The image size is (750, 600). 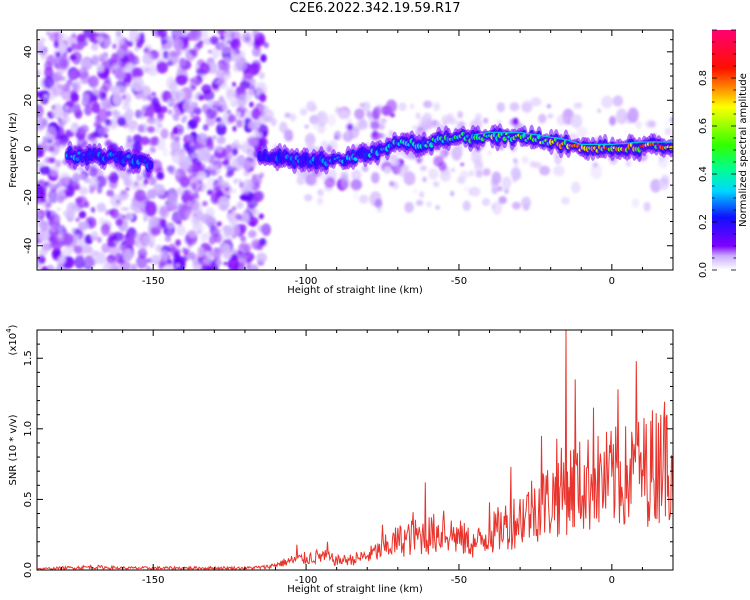 What do you see at coordinates (717, 153) in the screenshot?
I see `colorbar-ticks: 0.0 0.2 0.4 0.6 0.8` at bounding box center [717, 153].